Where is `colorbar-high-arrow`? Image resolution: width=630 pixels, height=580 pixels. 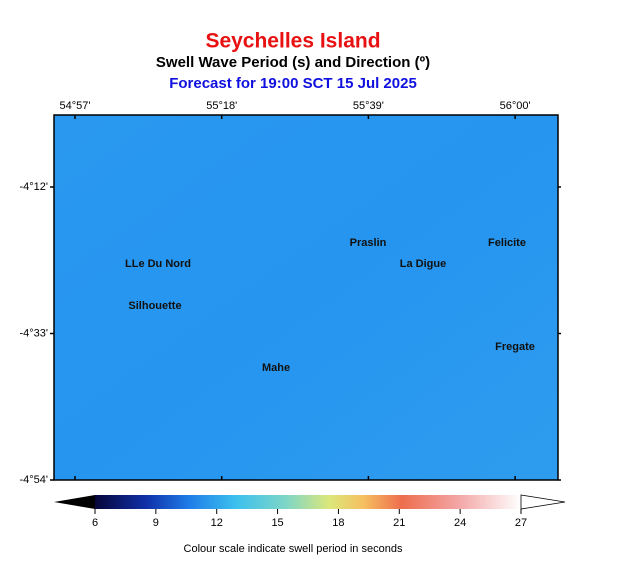
colorbar-high-arrow is located at coordinates (543, 502).